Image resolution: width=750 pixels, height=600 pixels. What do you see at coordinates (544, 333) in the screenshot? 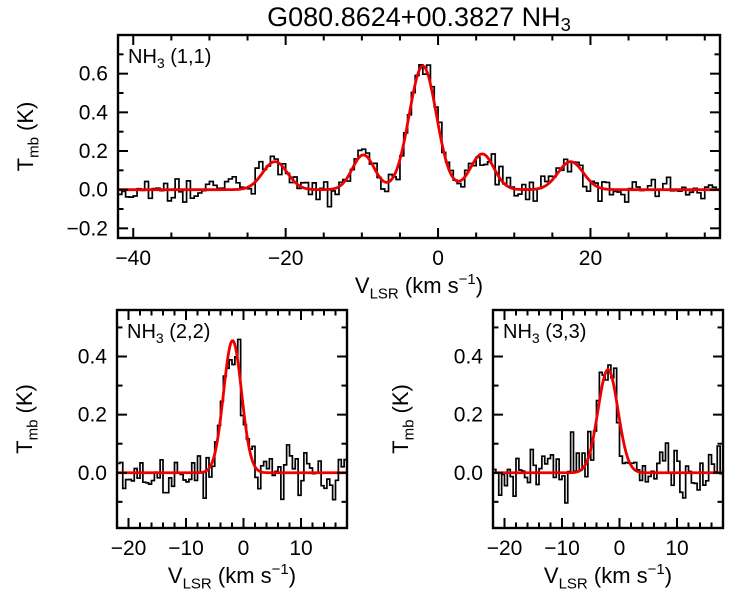
I see `panel-label: NH3 (3,3)` at bounding box center [544, 333].